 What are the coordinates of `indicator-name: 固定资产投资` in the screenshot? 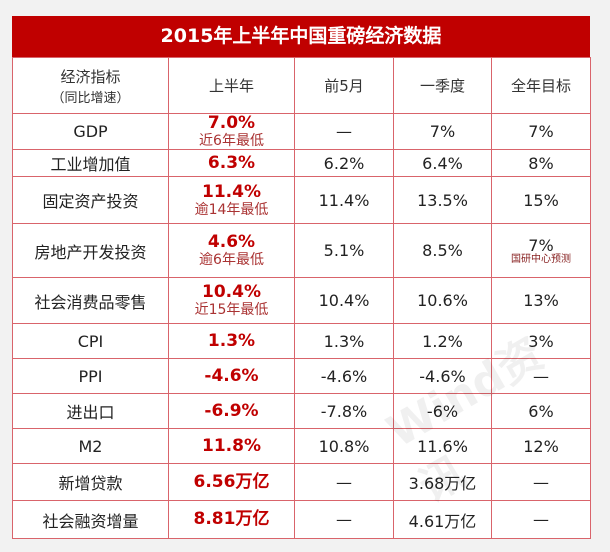 It's located at (90, 200).